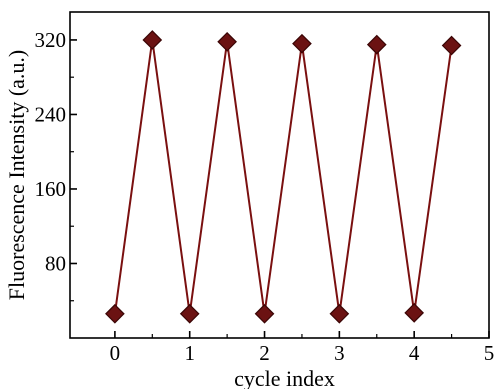 The width and height of the screenshot is (495, 389). Describe the element at coordinates (73, 170) in the screenshot. I see `y-axis-ticks` at that location.